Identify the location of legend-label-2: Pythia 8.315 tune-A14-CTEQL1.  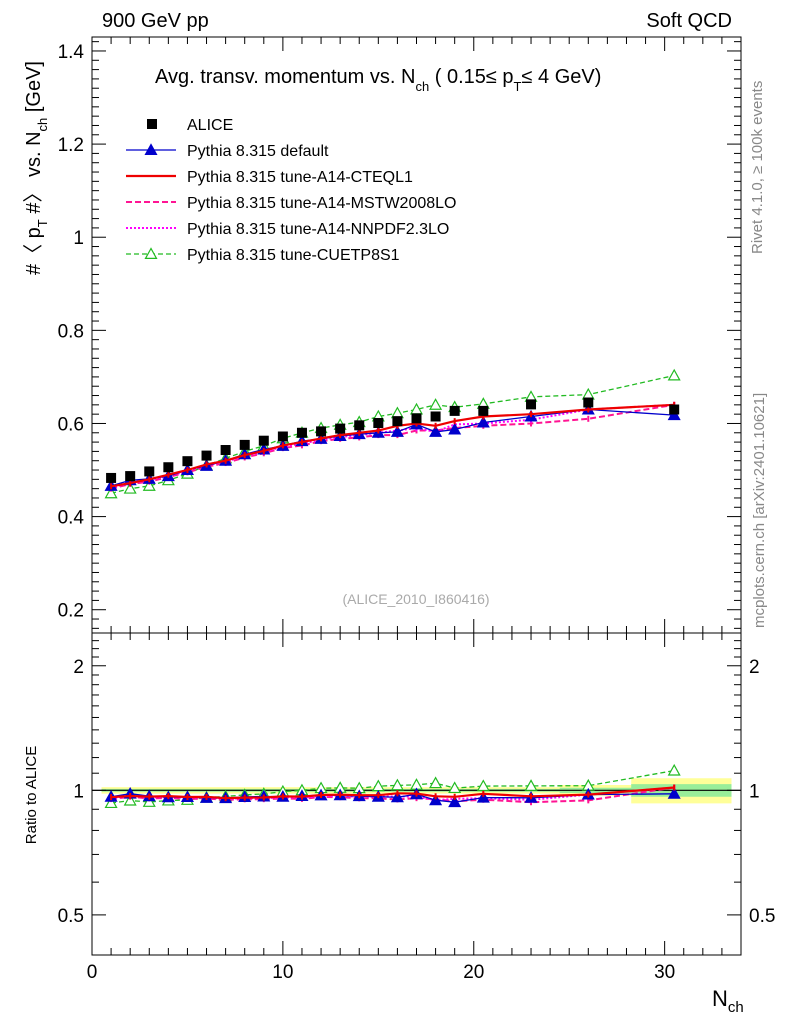
(300, 177).